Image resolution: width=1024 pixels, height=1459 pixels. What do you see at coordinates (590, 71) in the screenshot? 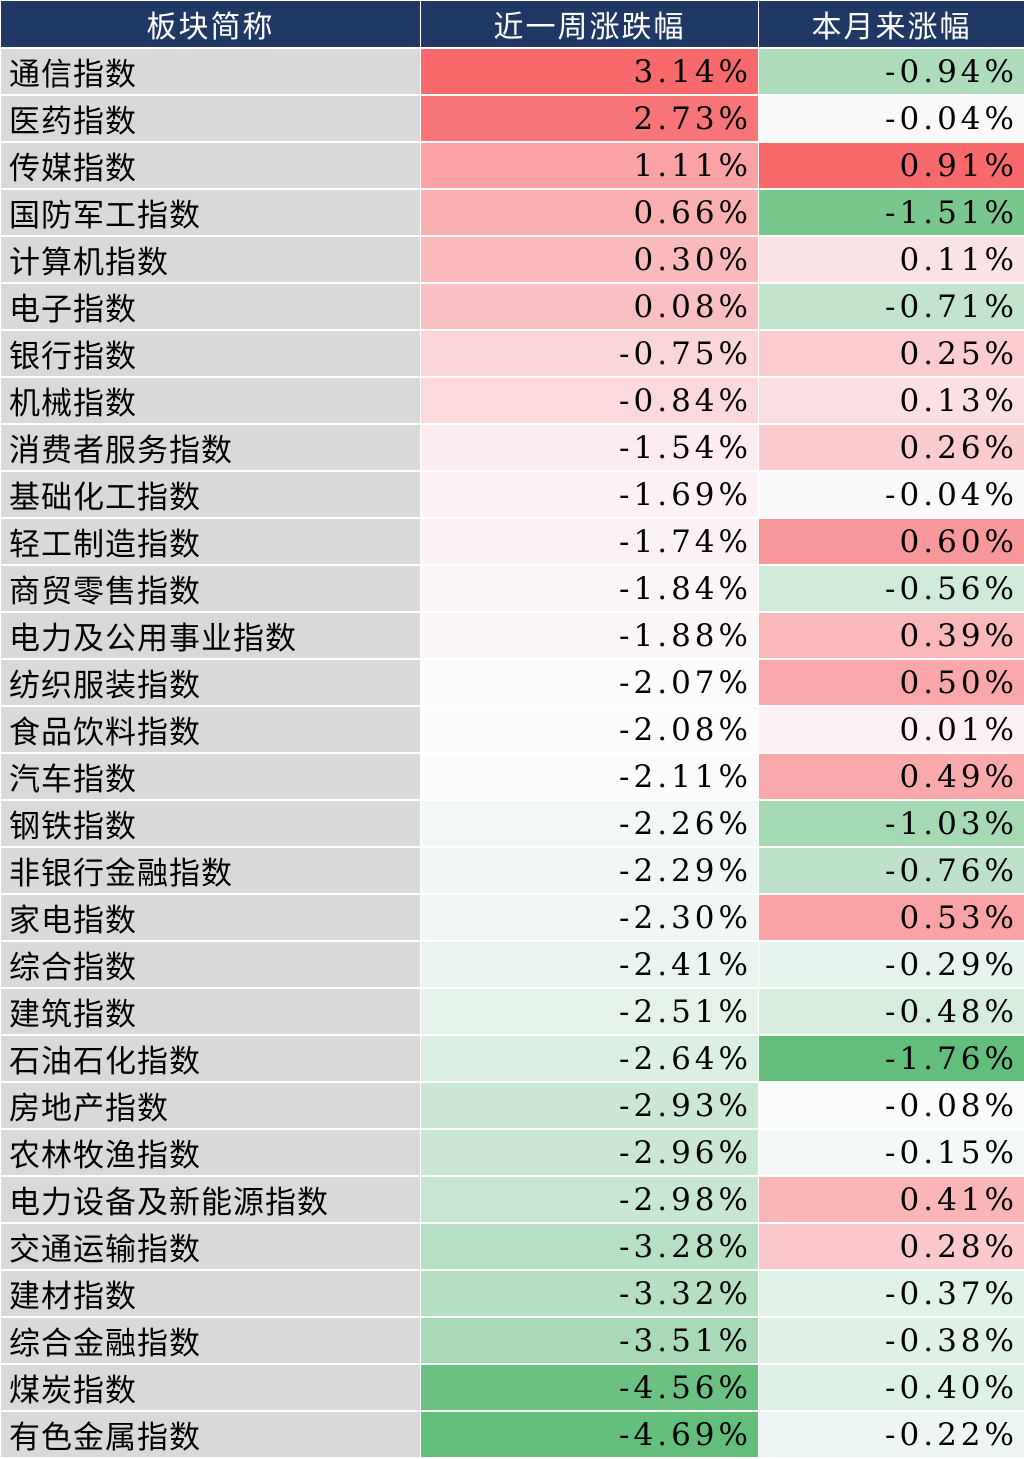
I see `week-change-cell: 3.14%` at bounding box center [590, 71].